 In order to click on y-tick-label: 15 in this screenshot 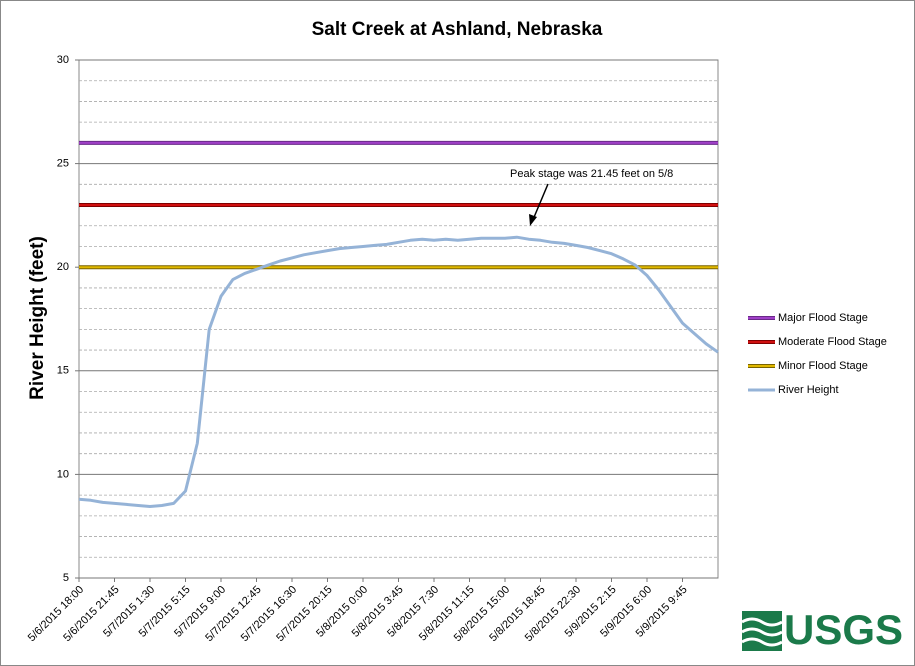, I will do `click(63, 371)`.